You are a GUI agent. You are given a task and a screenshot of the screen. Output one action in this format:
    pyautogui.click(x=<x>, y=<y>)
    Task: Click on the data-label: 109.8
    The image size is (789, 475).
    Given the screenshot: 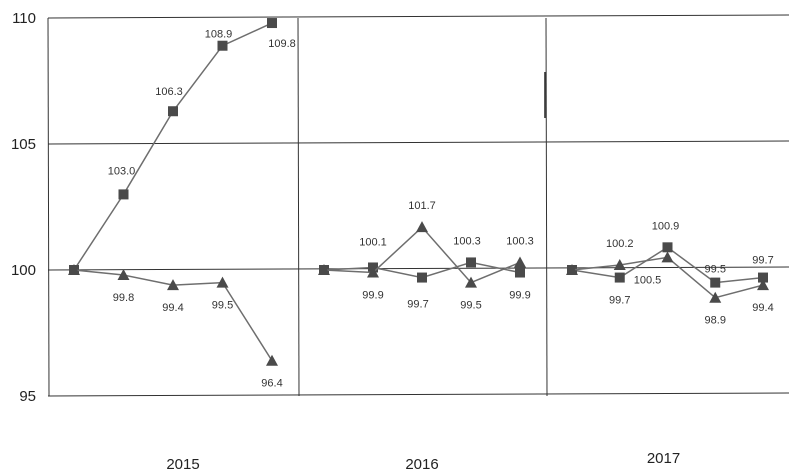 What is the action you would take?
    pyautogui.click(x=282, y=44)
    